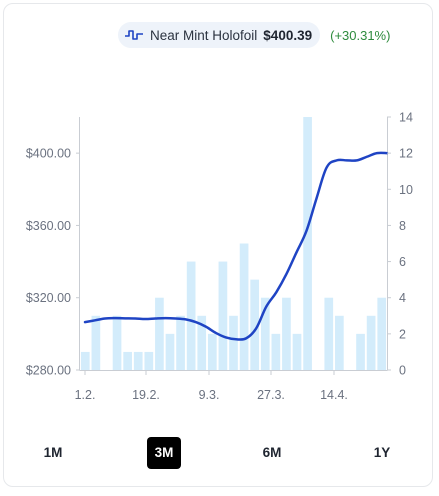  I want to click on chart-legend: Near Mint Holofoil $400.39 (+30.31%), so click(254, 35).